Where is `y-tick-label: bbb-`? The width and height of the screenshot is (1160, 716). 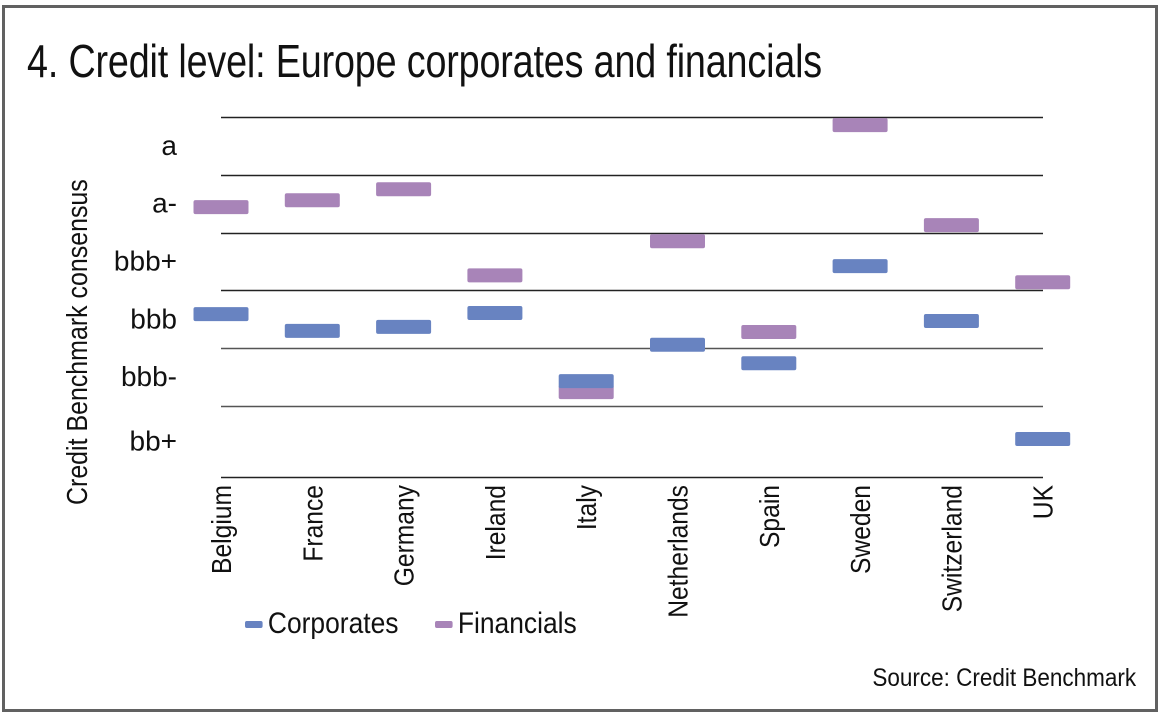 y-tick-label: bbb- is located at coordinates (149, 376).